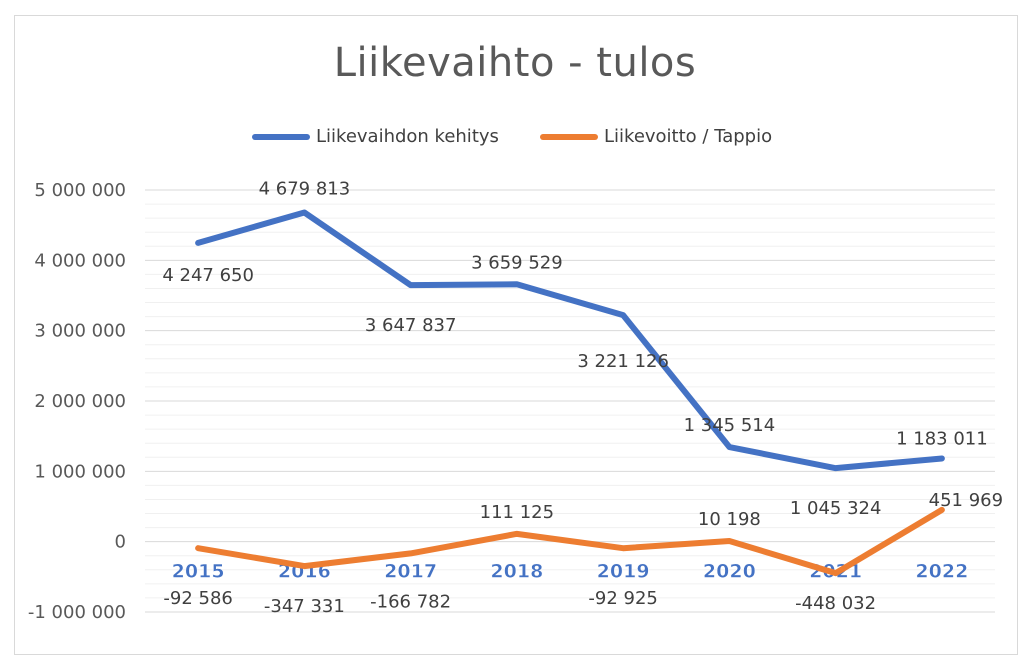 Image resolution: width=1030 pixels, height=655 pixels. Describe the element at coordinates (623, 572) in the screenshot. I see `x-category-label: 2019` at that location.